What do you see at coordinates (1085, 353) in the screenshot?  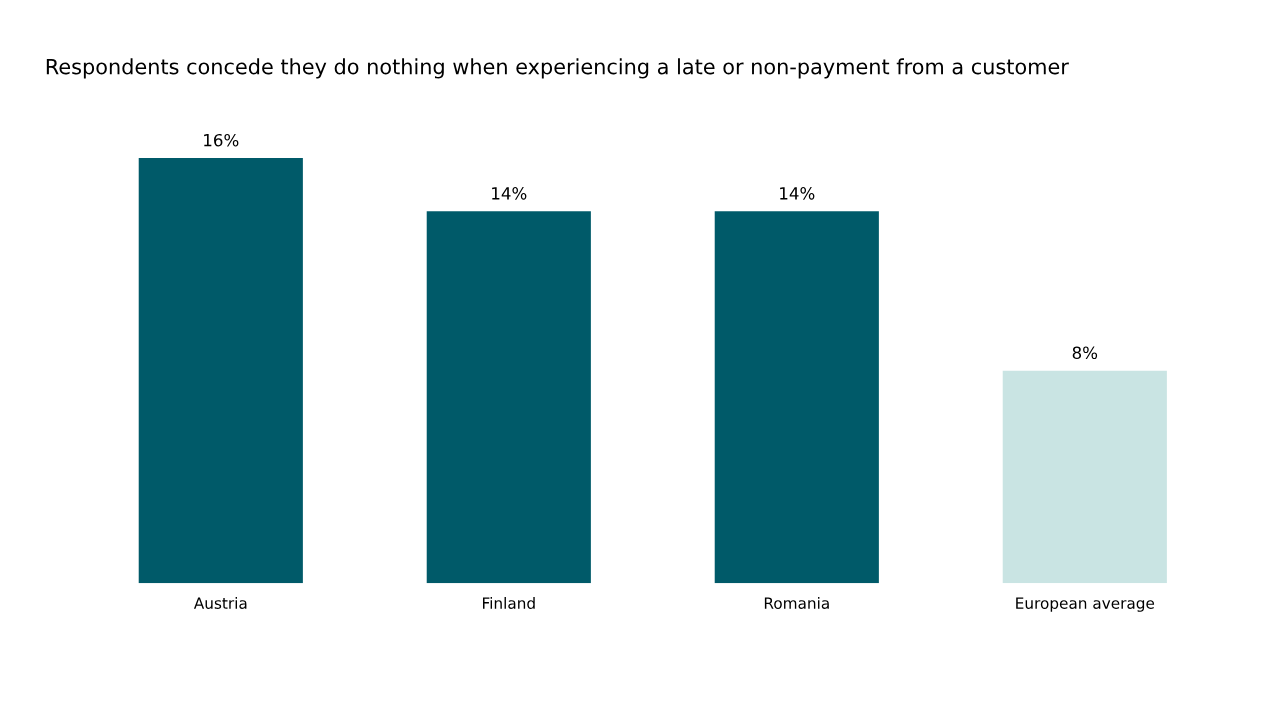 I see `data-label: 8%` at bounding box center [1085, 353].